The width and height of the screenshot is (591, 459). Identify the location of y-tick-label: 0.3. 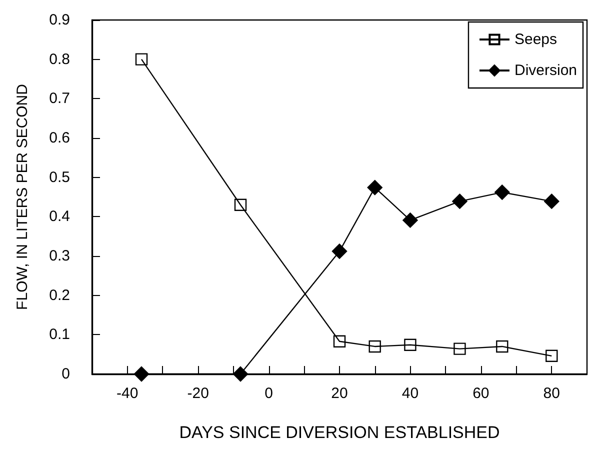
(59, 256).